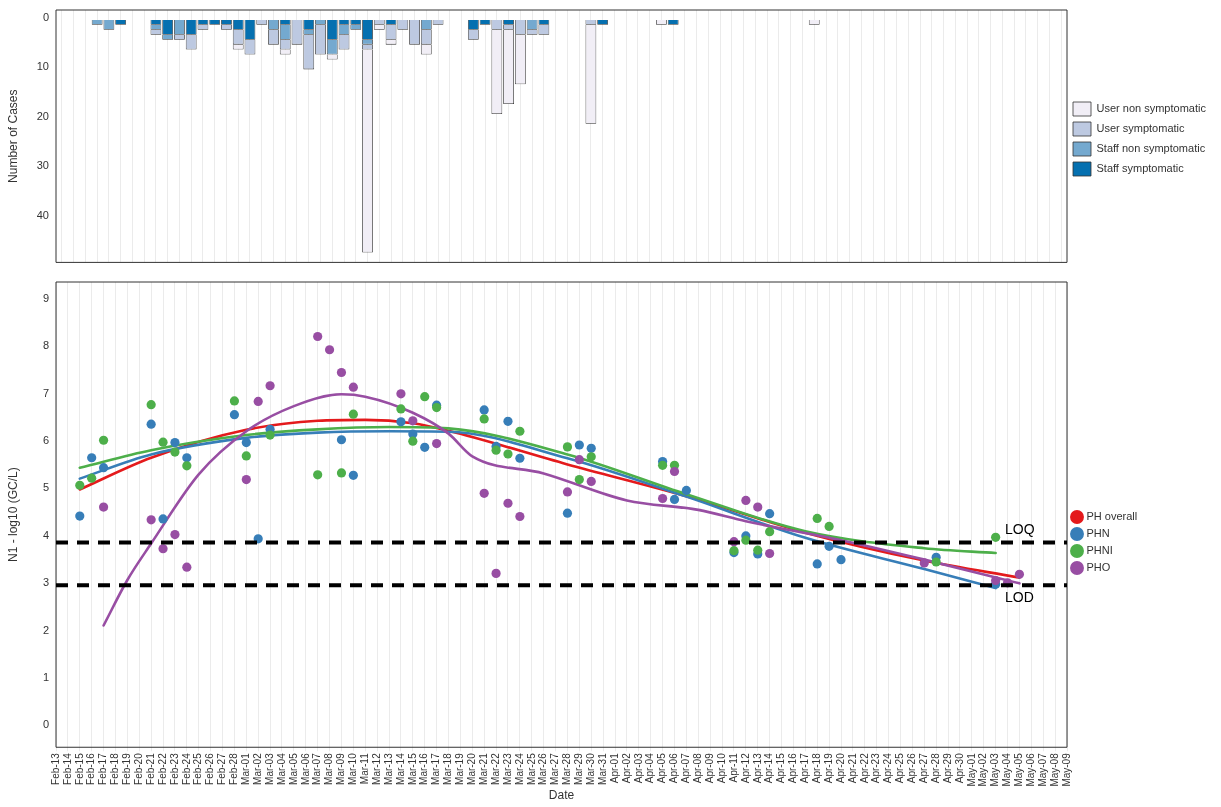 Image resolution: width=1221 pixels, height=807 pixels. Describe the element at coordinates (983, 769) in the screenshot. I see `x-tick-label: May-02` at that location.